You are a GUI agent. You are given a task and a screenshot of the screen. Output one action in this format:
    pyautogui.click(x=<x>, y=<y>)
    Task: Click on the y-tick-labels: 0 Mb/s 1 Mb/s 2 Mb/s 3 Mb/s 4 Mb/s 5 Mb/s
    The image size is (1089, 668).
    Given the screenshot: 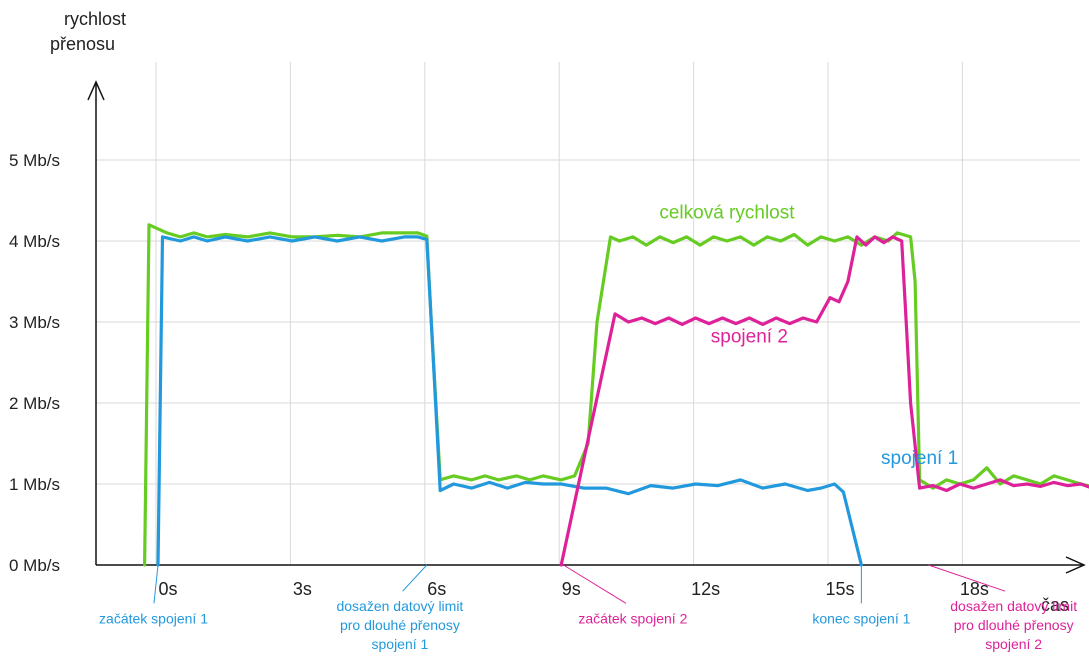 What is the action you would take?
    pyautogui.click(x=34, y=363)
    